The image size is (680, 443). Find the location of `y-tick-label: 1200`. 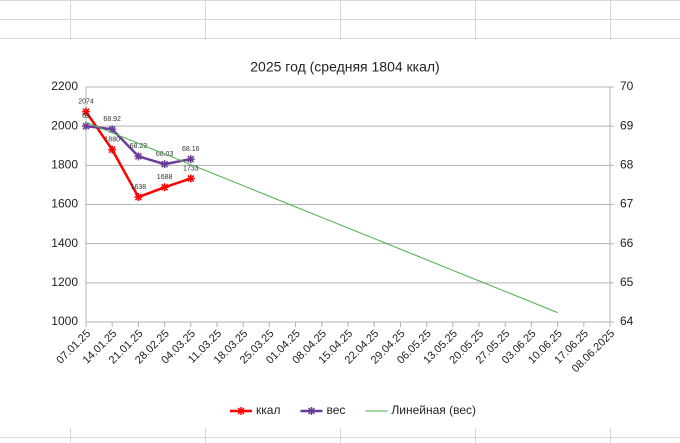

y-tick-label: 1200 is located at coordinates (64, 282).